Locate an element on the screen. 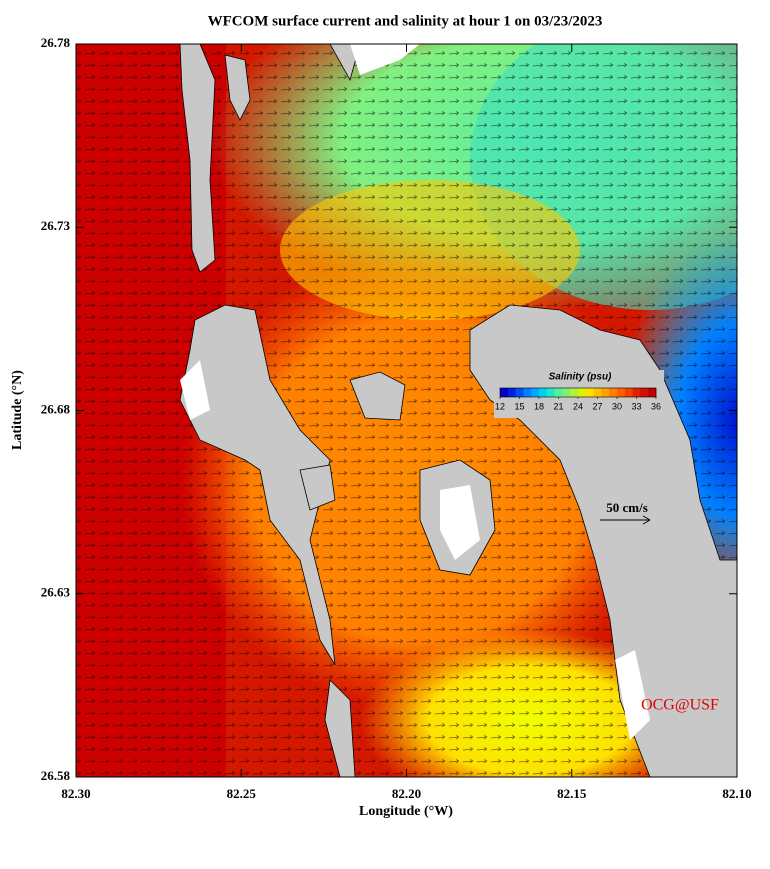 This screenshot has width=770, height=869. colorbar-tick-label: 33 is located at coordinates (636, 406).